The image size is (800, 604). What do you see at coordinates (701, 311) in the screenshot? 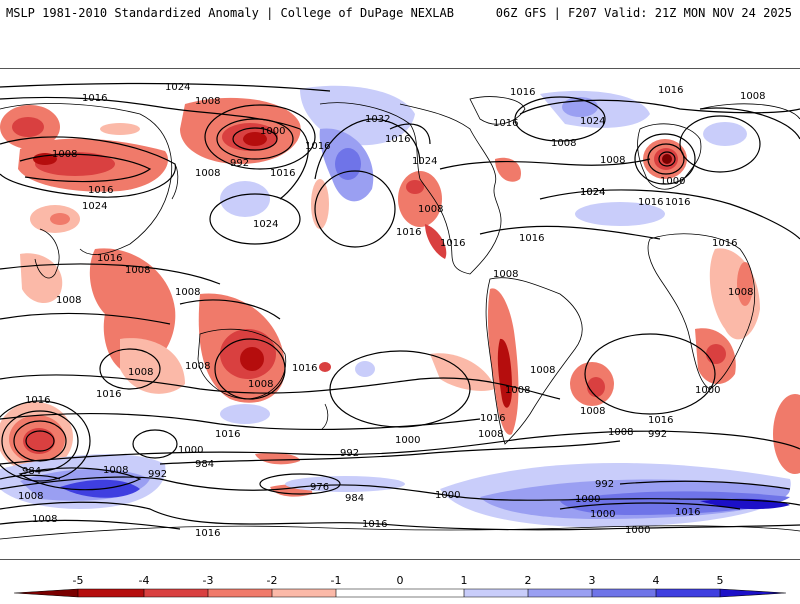
I see `coast-africa` at bounding box center [701, 311].